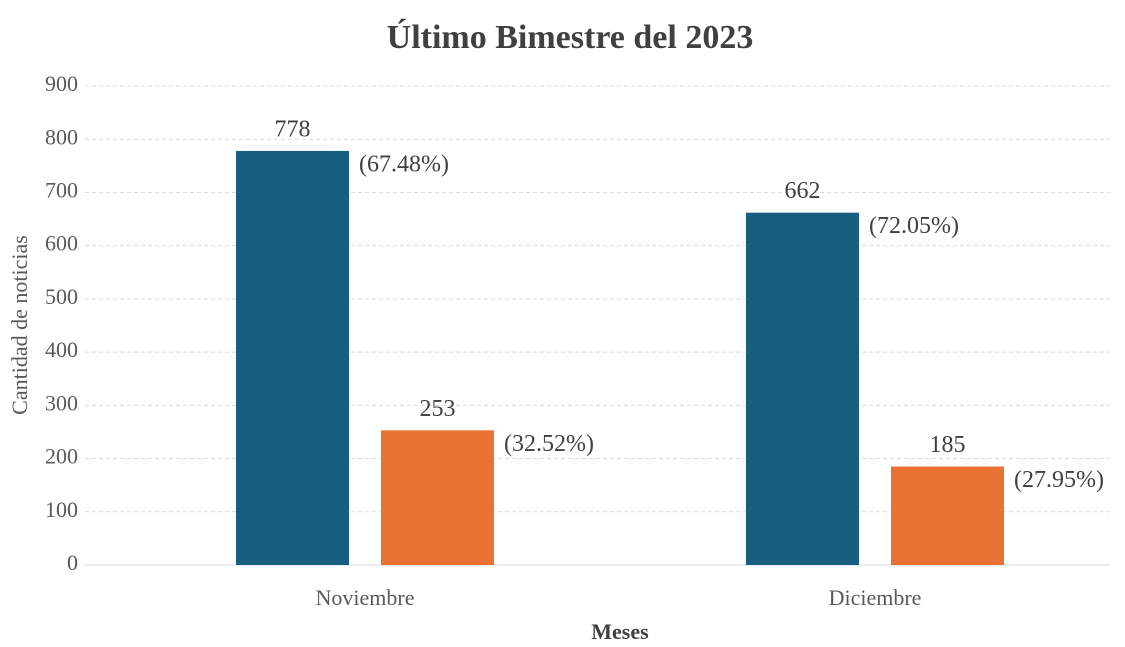 The height and width of the screenshot is (647, 1125). I want to click on y-tick-label: 200, so click(61, 456).